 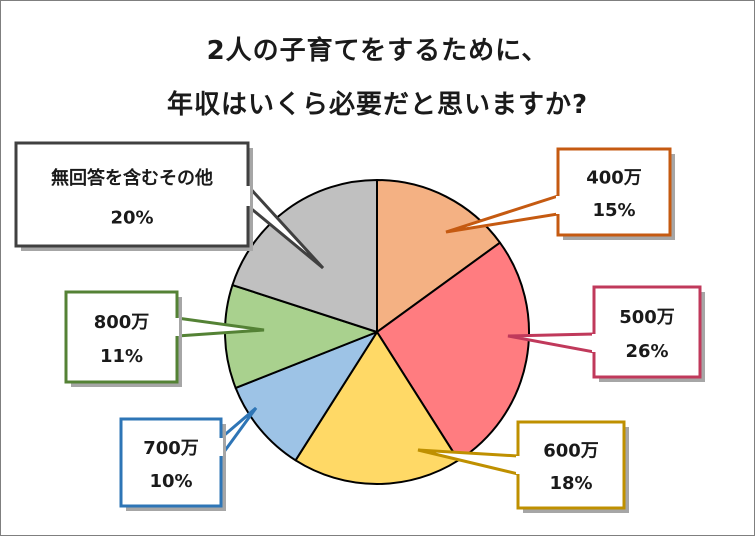 I want to click on callout-0: 400万 15%, so click(x=560, y=193).